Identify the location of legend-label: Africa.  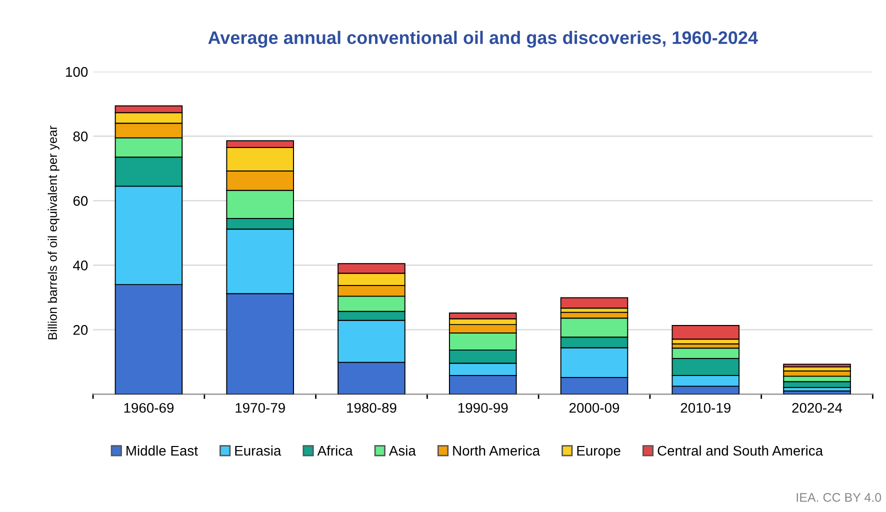
(335, 450).